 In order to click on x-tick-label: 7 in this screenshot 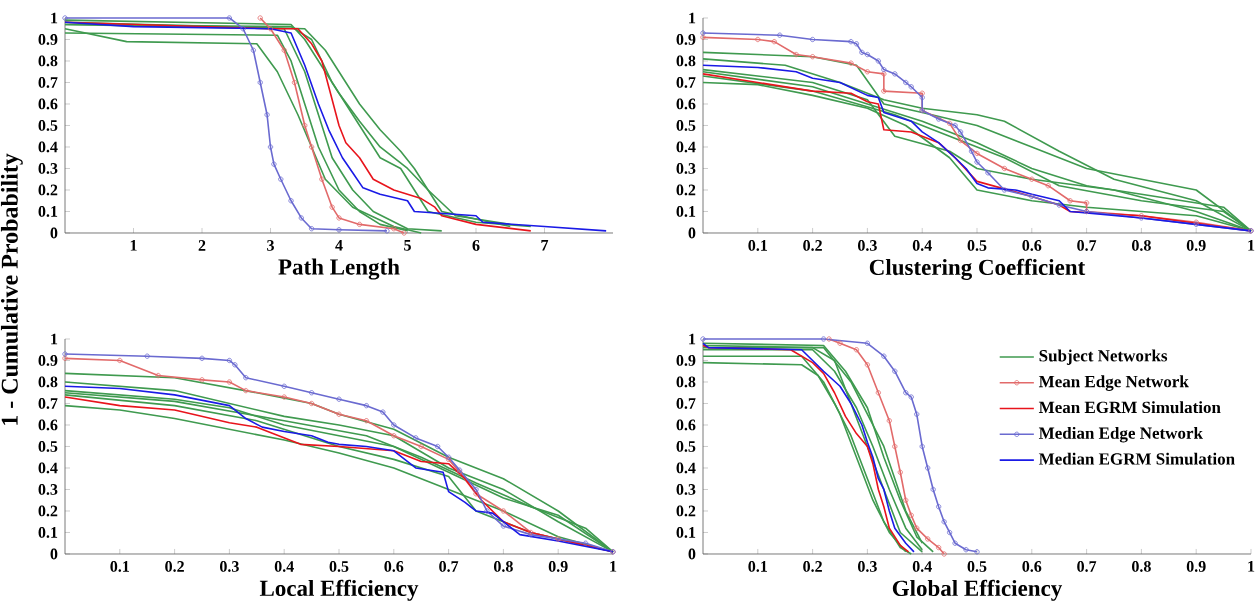, I will do `click(545, 245)`.